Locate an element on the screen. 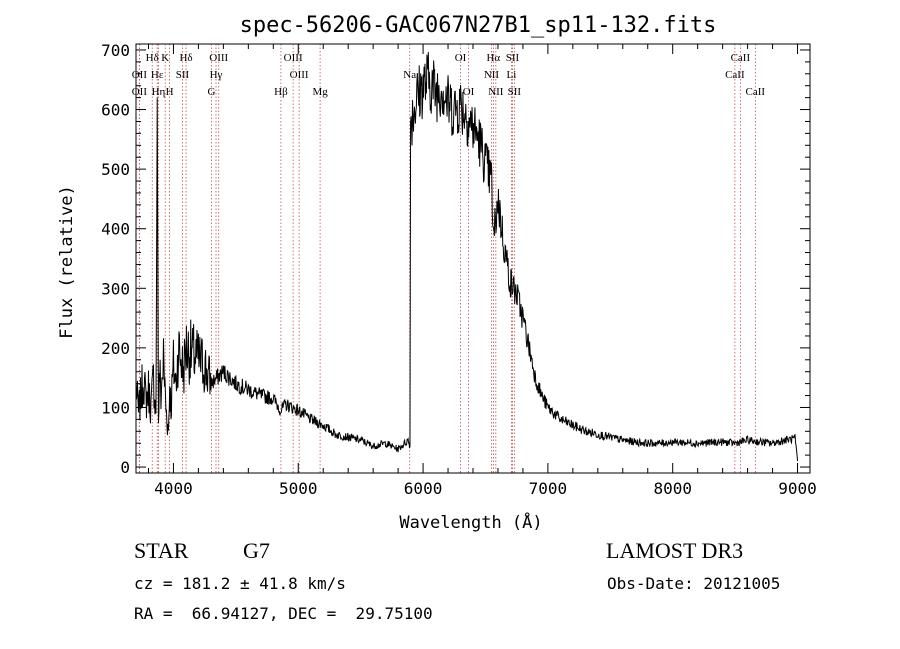 This screenshot has width=900, height=649. x-tick-label: 6000 is located at coordinates (423, 488).